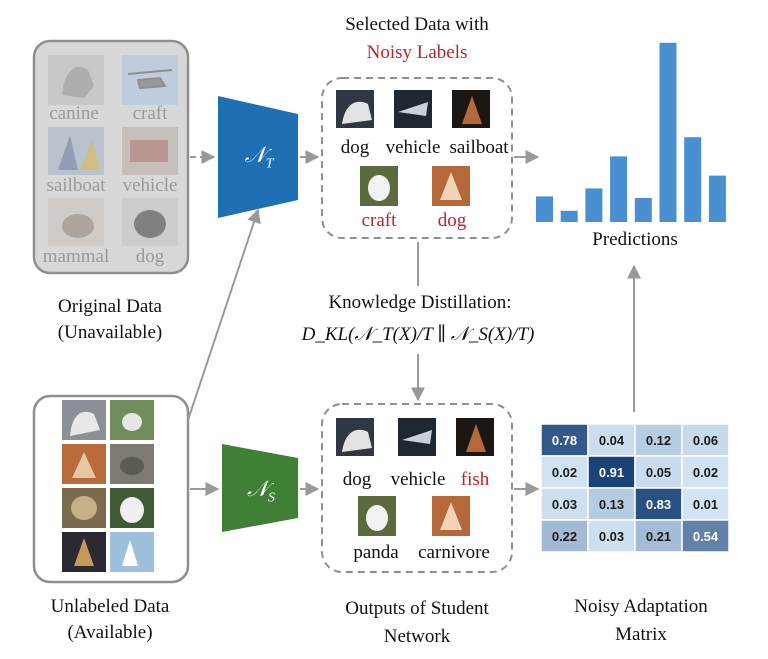 This screenshot has width=768, height=659. I want to click on original-label-sailboat: sailboat, so click(76, 185).